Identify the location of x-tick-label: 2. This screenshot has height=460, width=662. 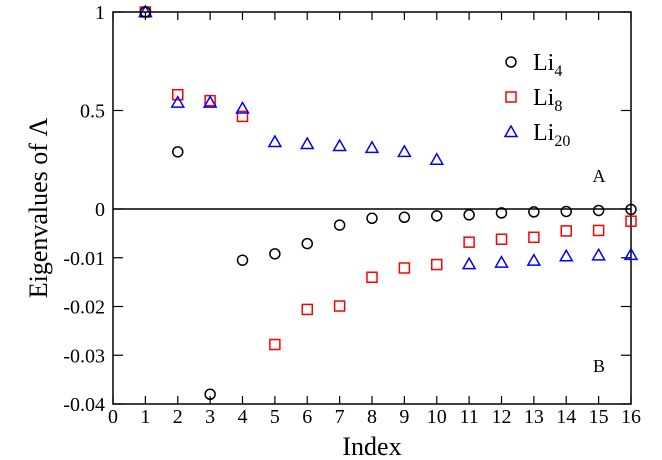
(178, 417).